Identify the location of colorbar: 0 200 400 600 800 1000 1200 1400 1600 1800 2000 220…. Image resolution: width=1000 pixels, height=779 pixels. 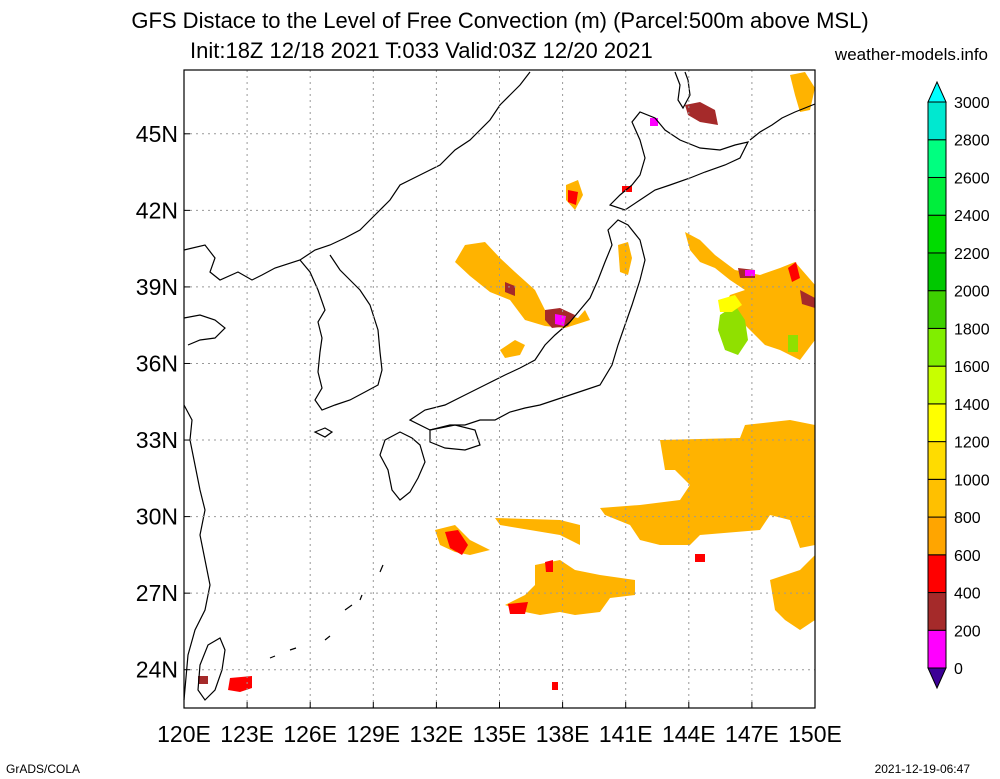
(958, 385).